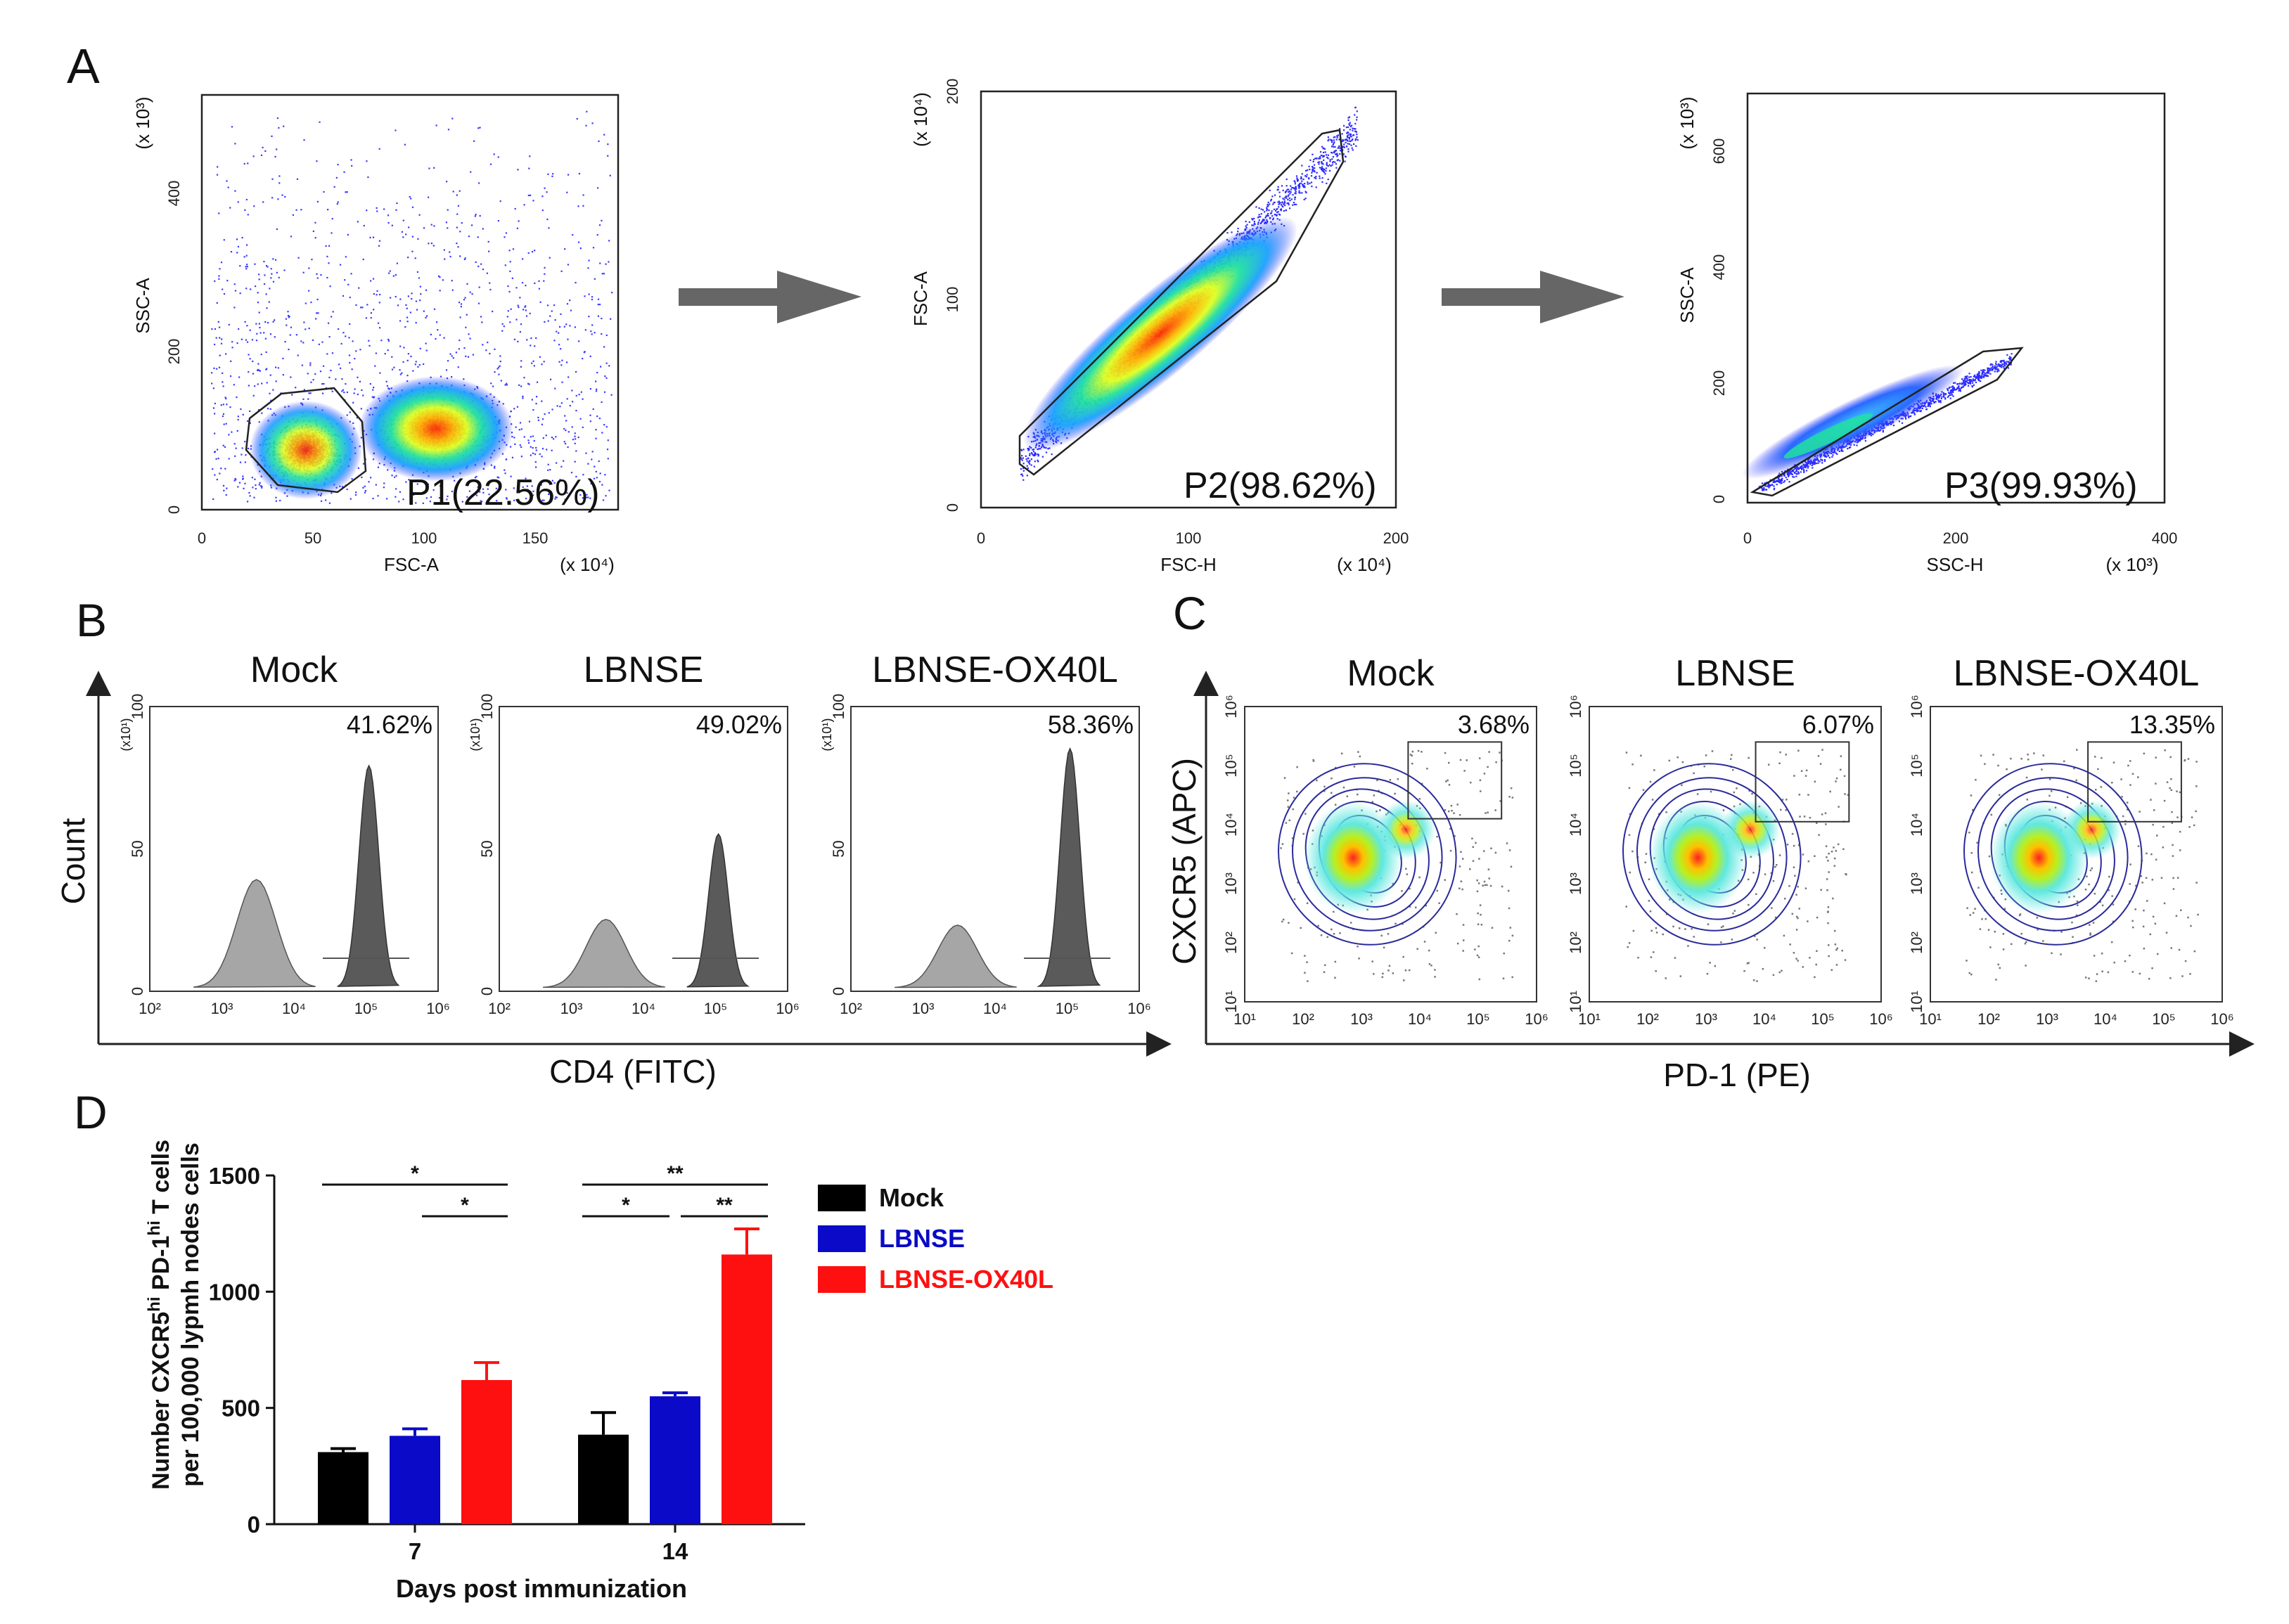  I want to click on a1-frame, so click(410, 302).